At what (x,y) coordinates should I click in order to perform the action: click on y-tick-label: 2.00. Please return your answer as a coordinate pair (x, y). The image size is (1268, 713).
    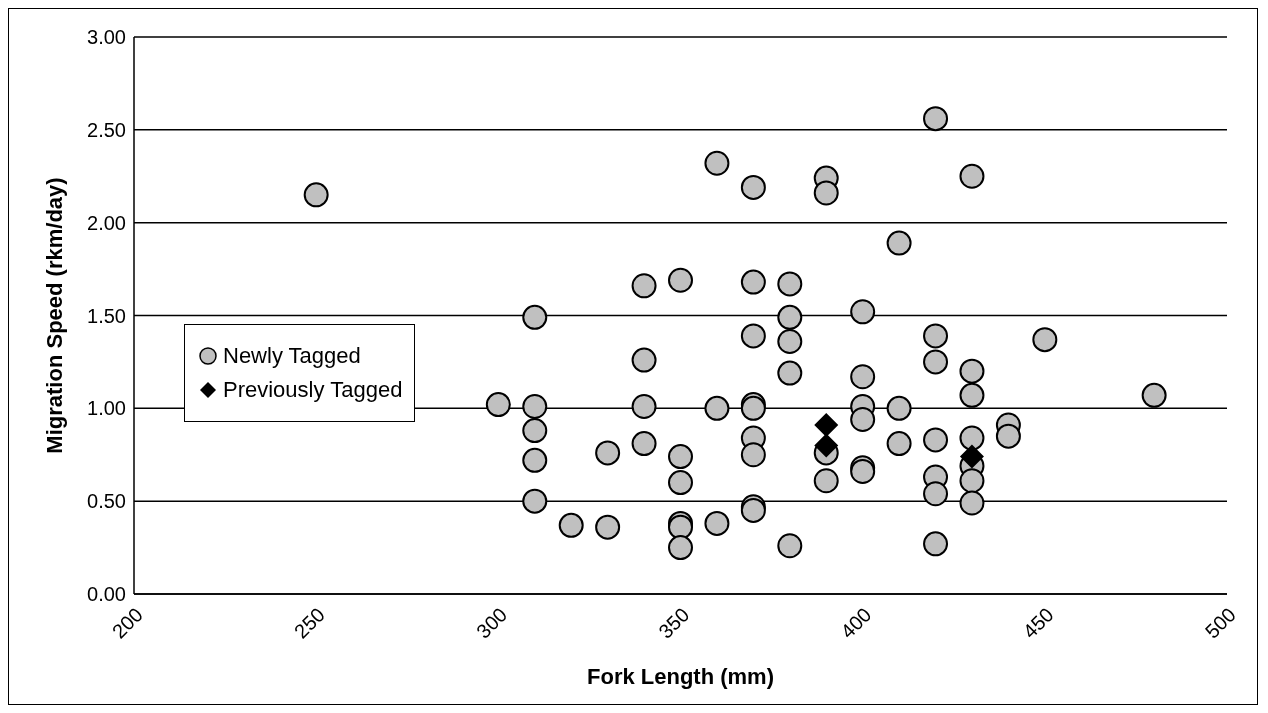
    Looking at the image, I should click on (106, 222).